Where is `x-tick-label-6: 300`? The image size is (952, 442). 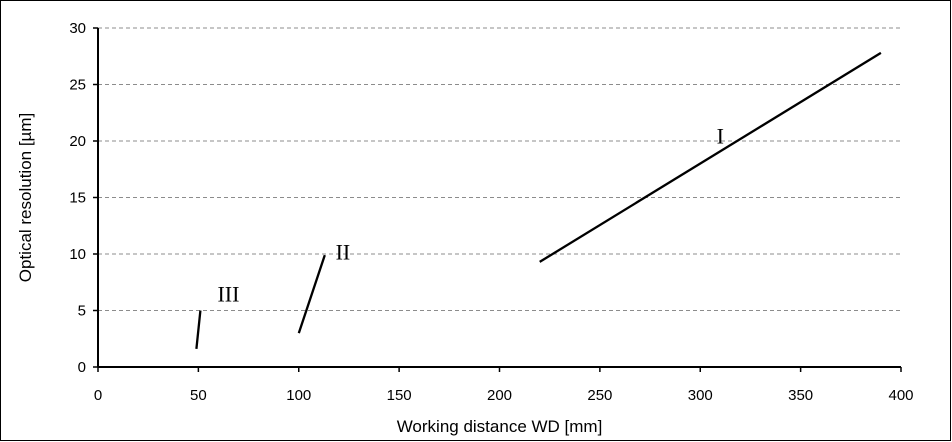 x-tick-label-6: 300 is located at coordinates (700, 395).